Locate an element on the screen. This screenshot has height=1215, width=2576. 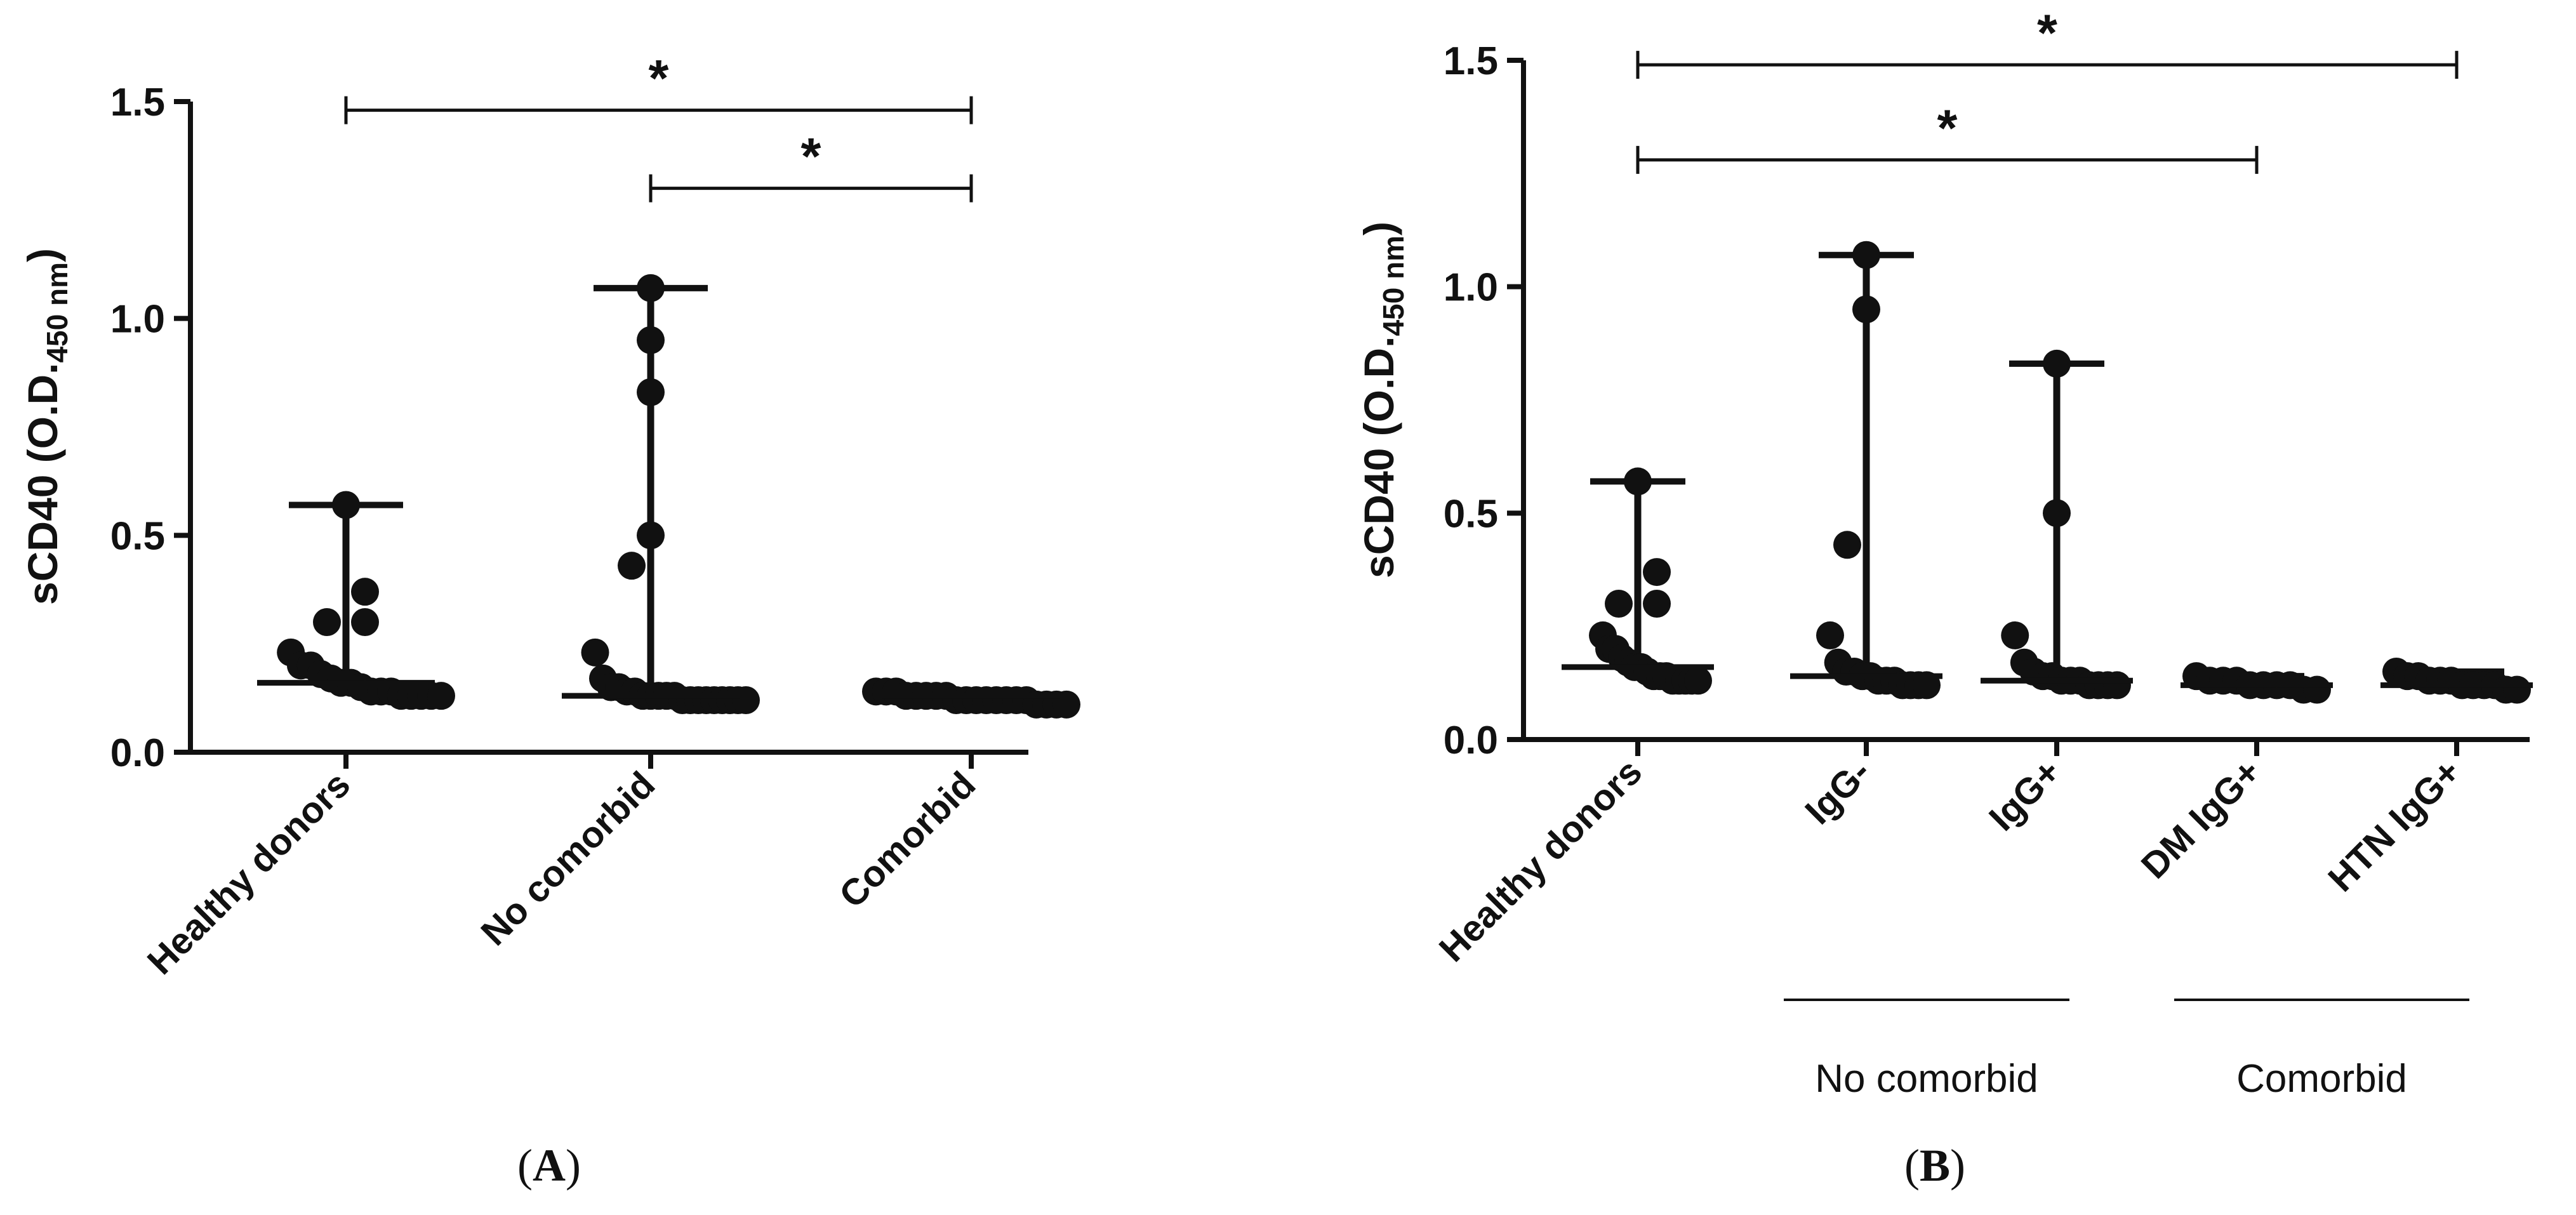
panel-a-label: (A) is located at coordinates (549, 1165).